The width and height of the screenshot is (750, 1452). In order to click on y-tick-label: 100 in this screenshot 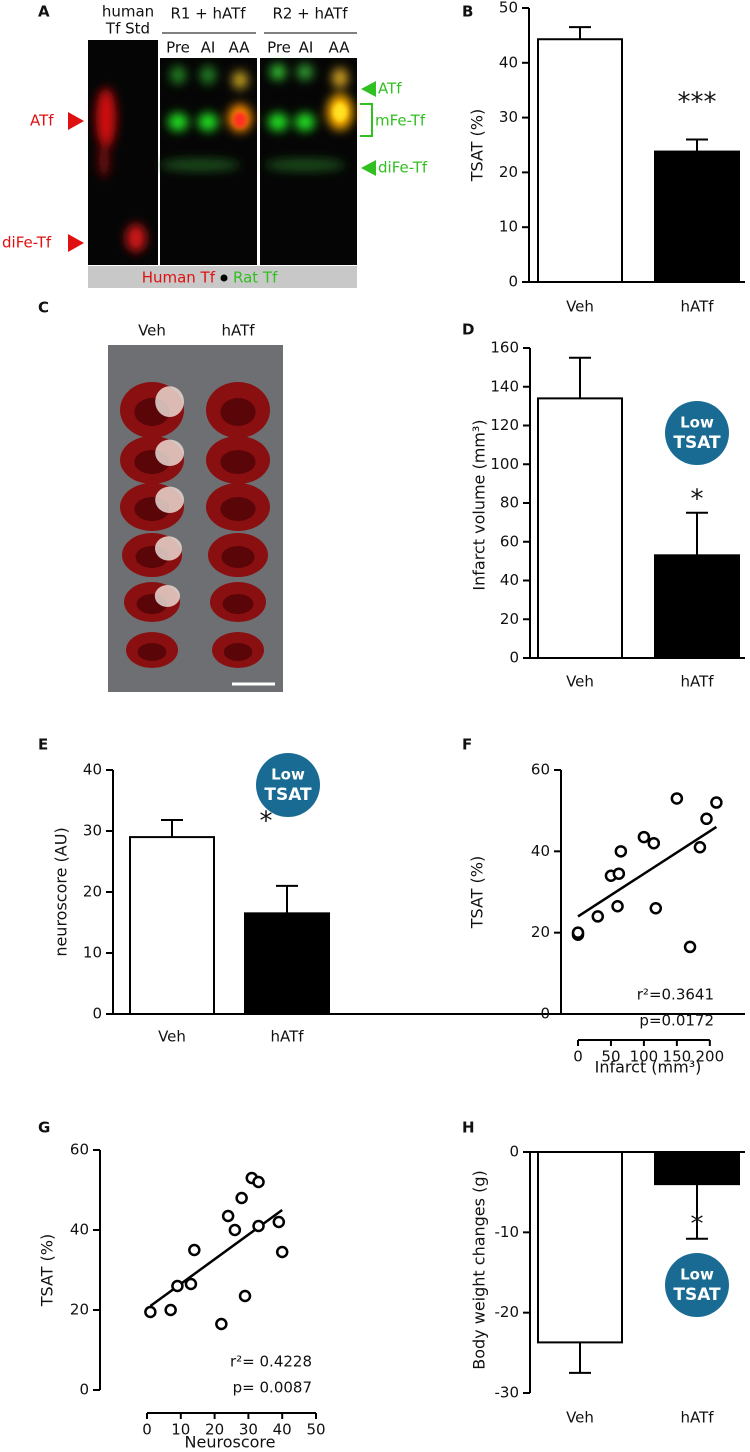, I will do `click(504, 464)`.